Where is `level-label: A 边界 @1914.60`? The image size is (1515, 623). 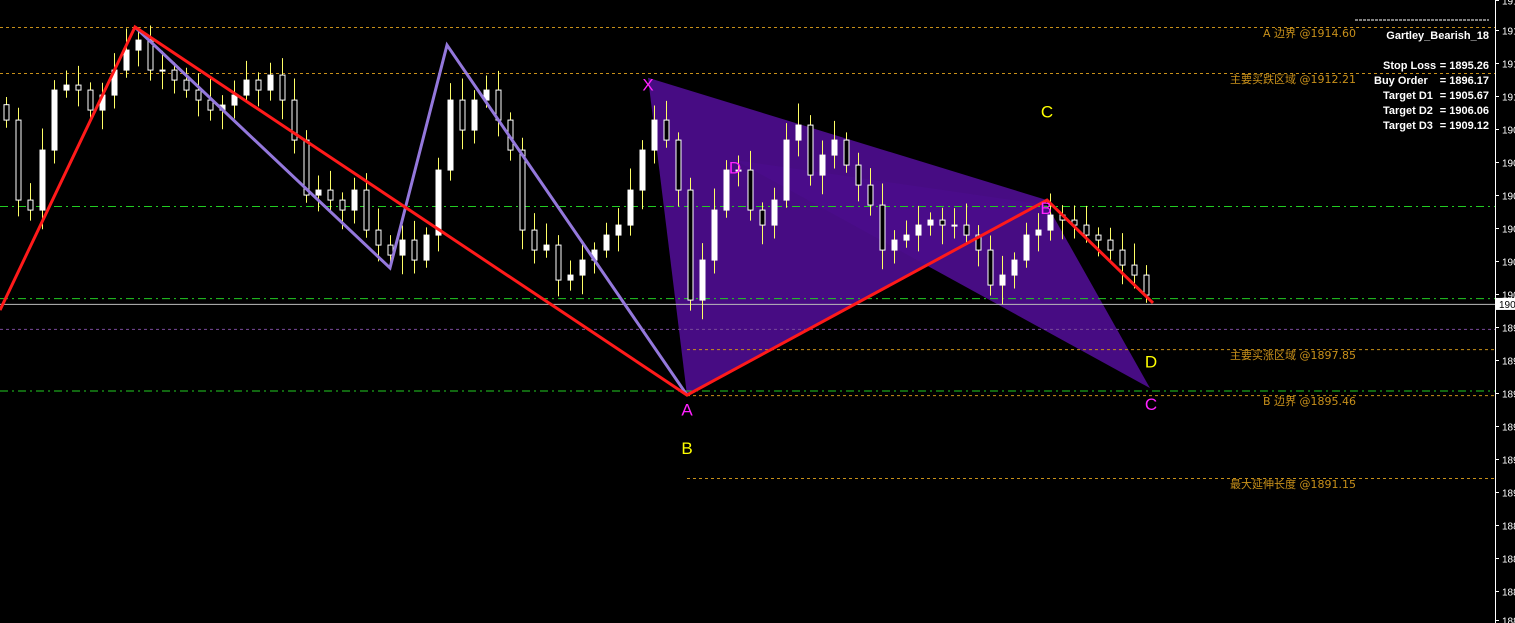 level-label: A 边界 @1914.60 is located at coordinates (1309, 33).